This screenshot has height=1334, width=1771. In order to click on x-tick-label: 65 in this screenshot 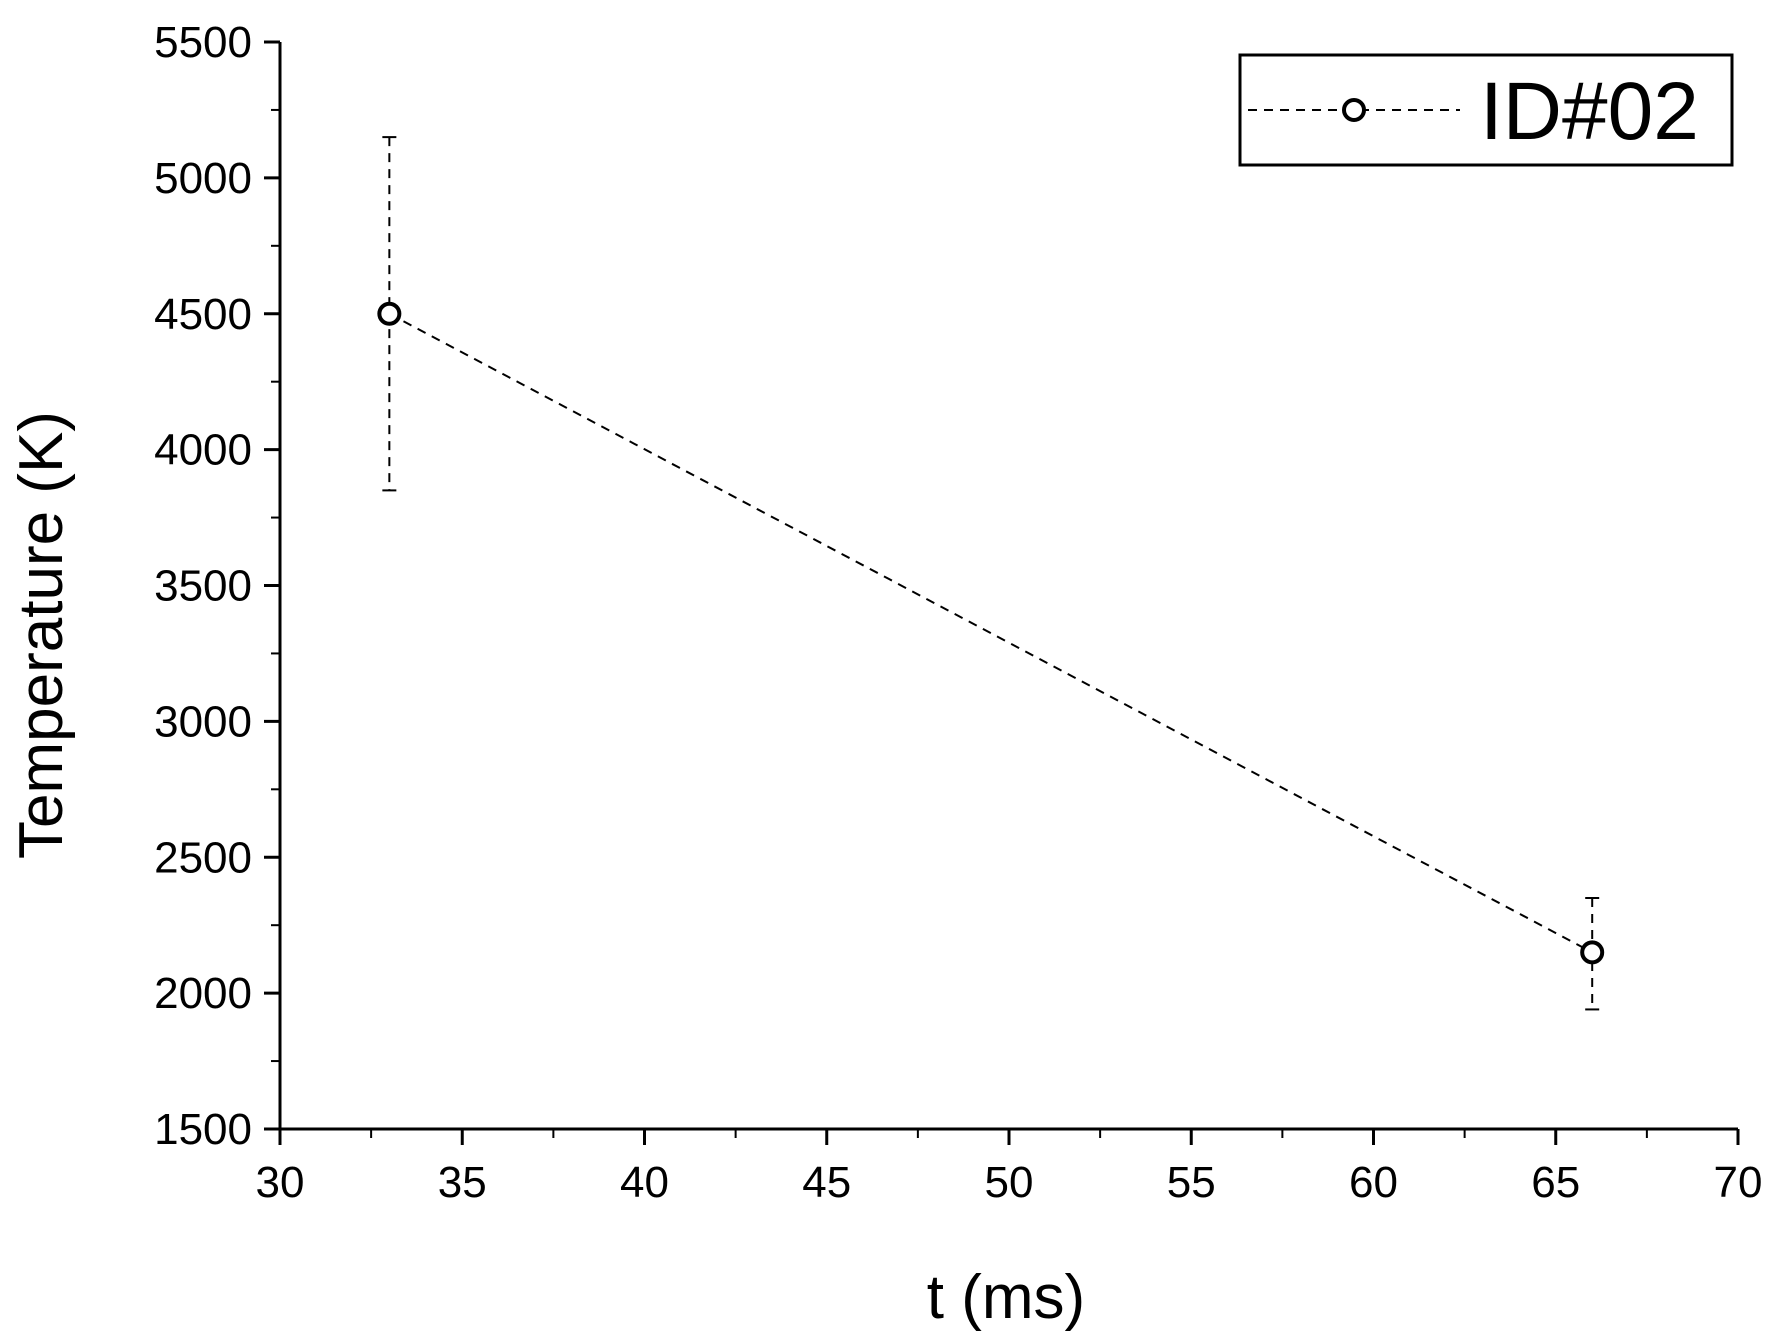, I will do `click(1555, 1182)`.